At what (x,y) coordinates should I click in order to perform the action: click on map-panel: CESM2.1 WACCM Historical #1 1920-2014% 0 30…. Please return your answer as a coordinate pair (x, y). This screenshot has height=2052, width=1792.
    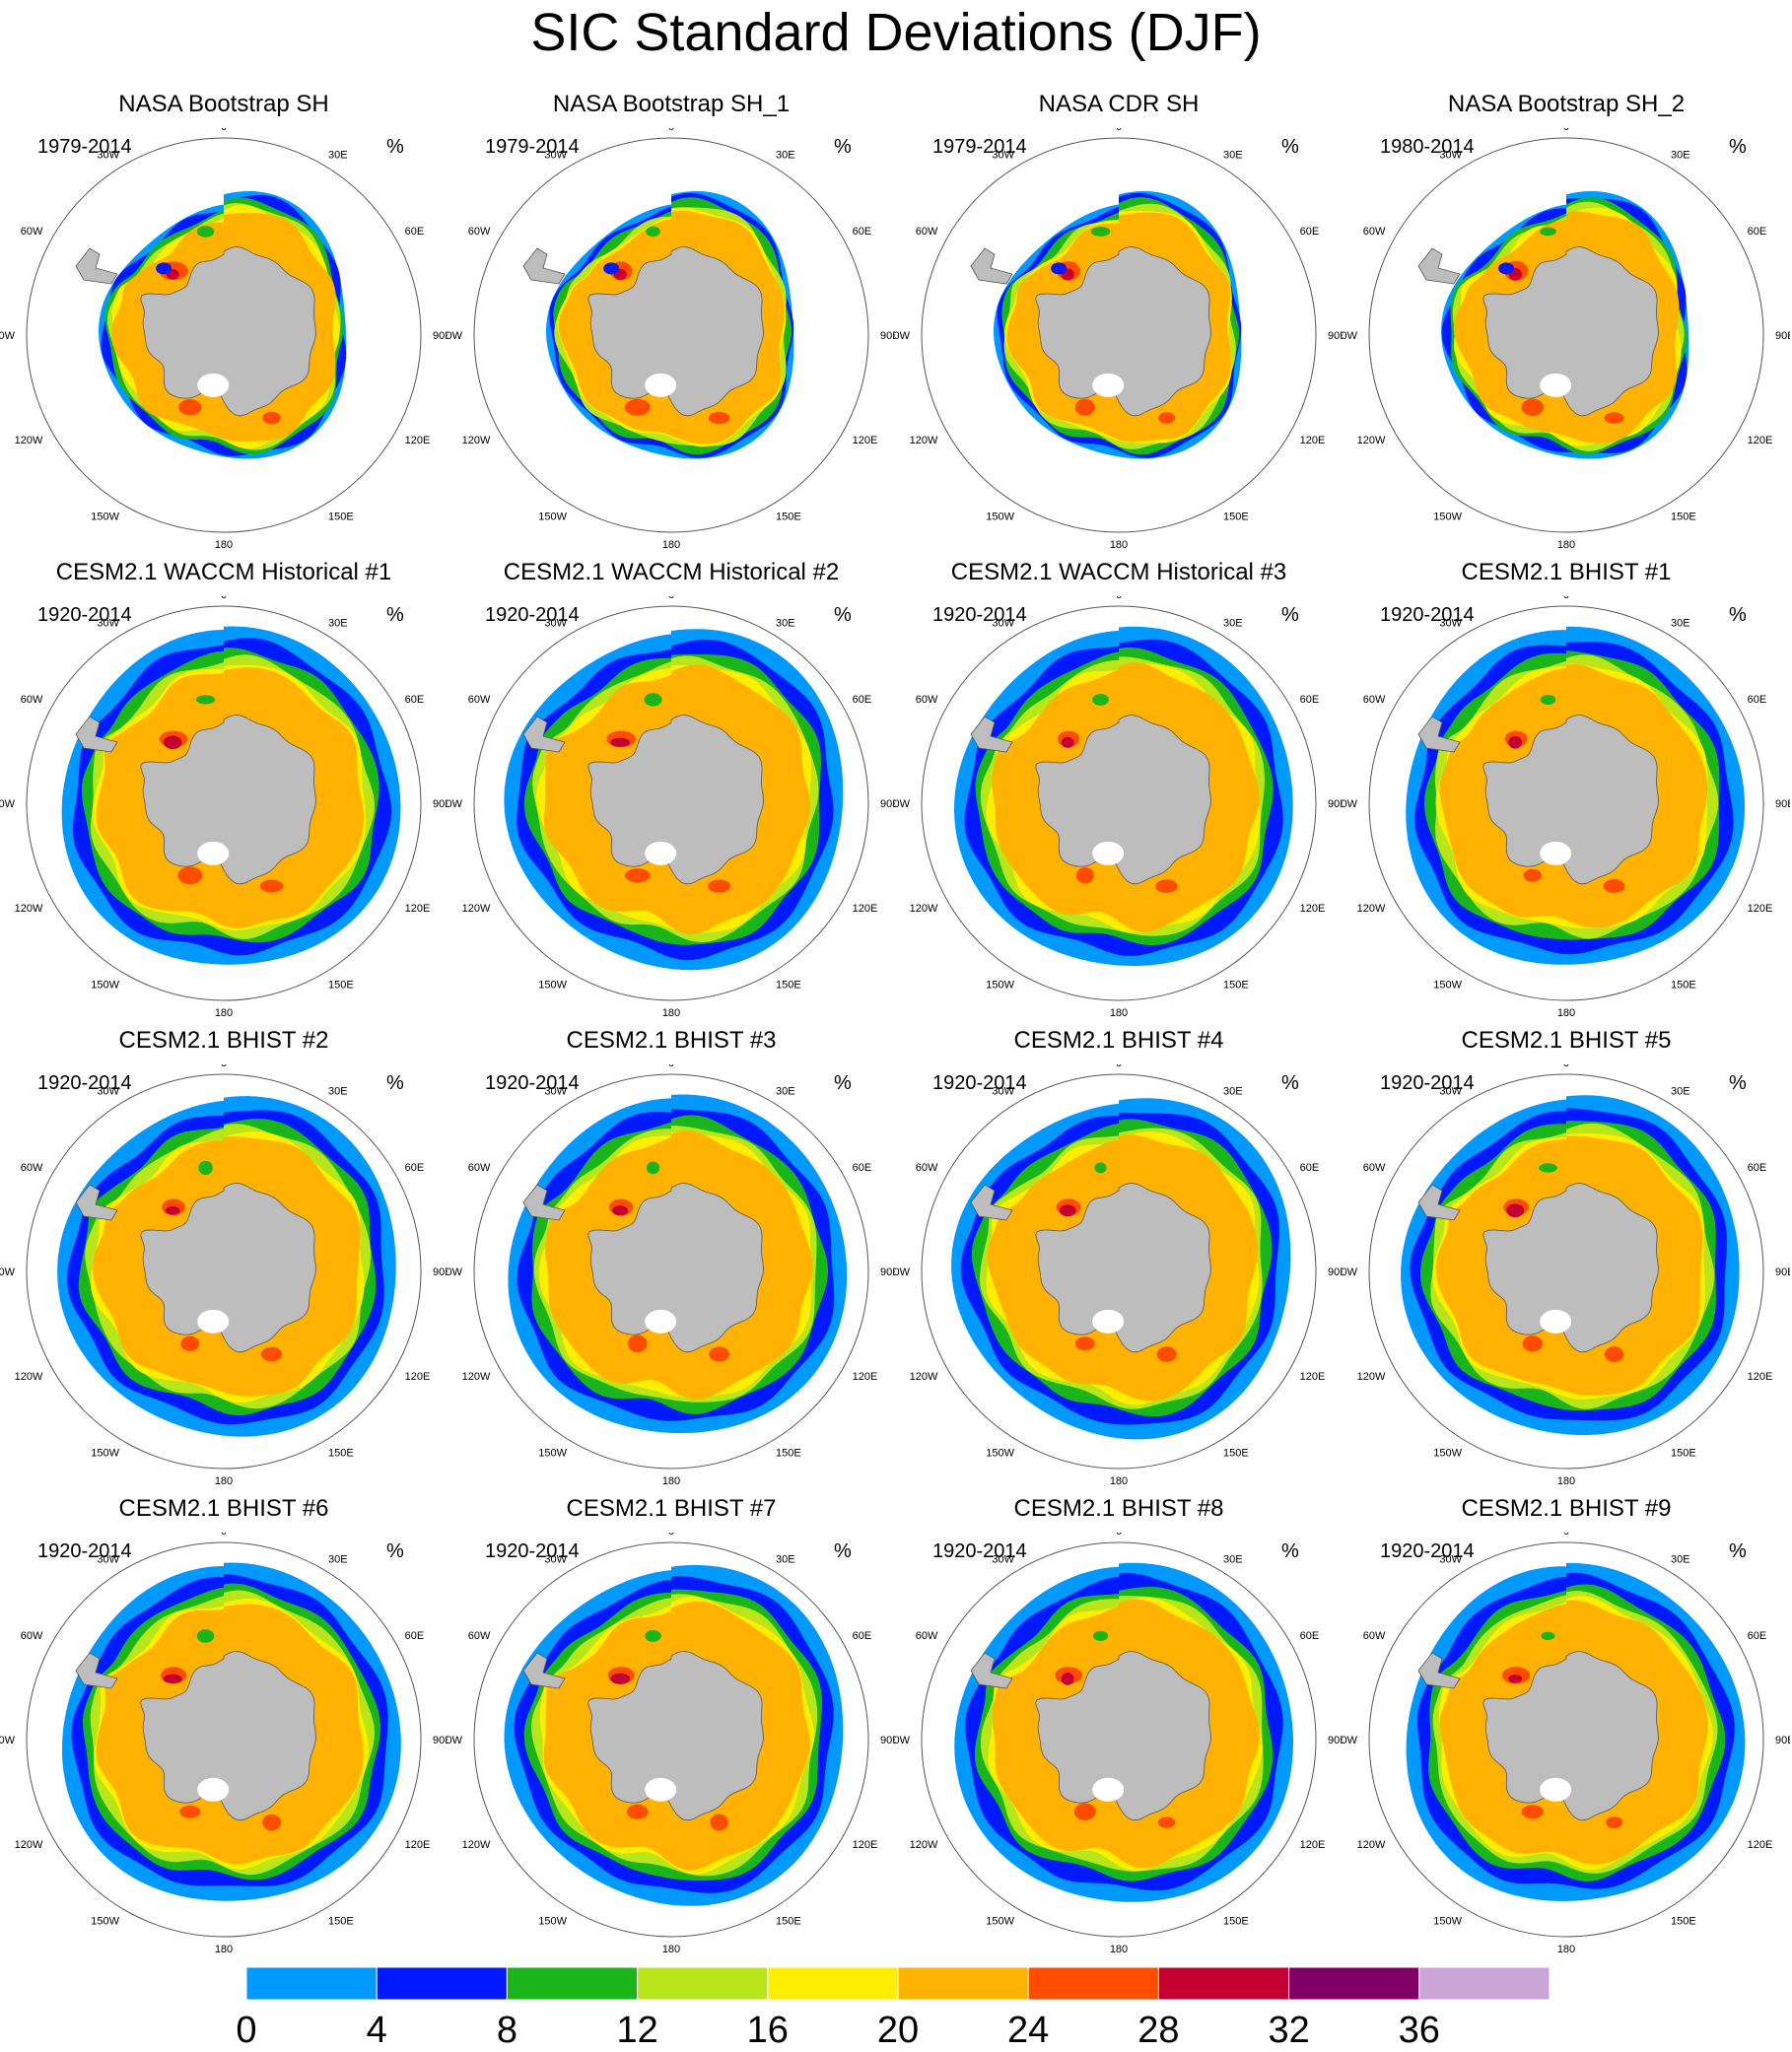
    Looking at the image, I should click on (224, 743).